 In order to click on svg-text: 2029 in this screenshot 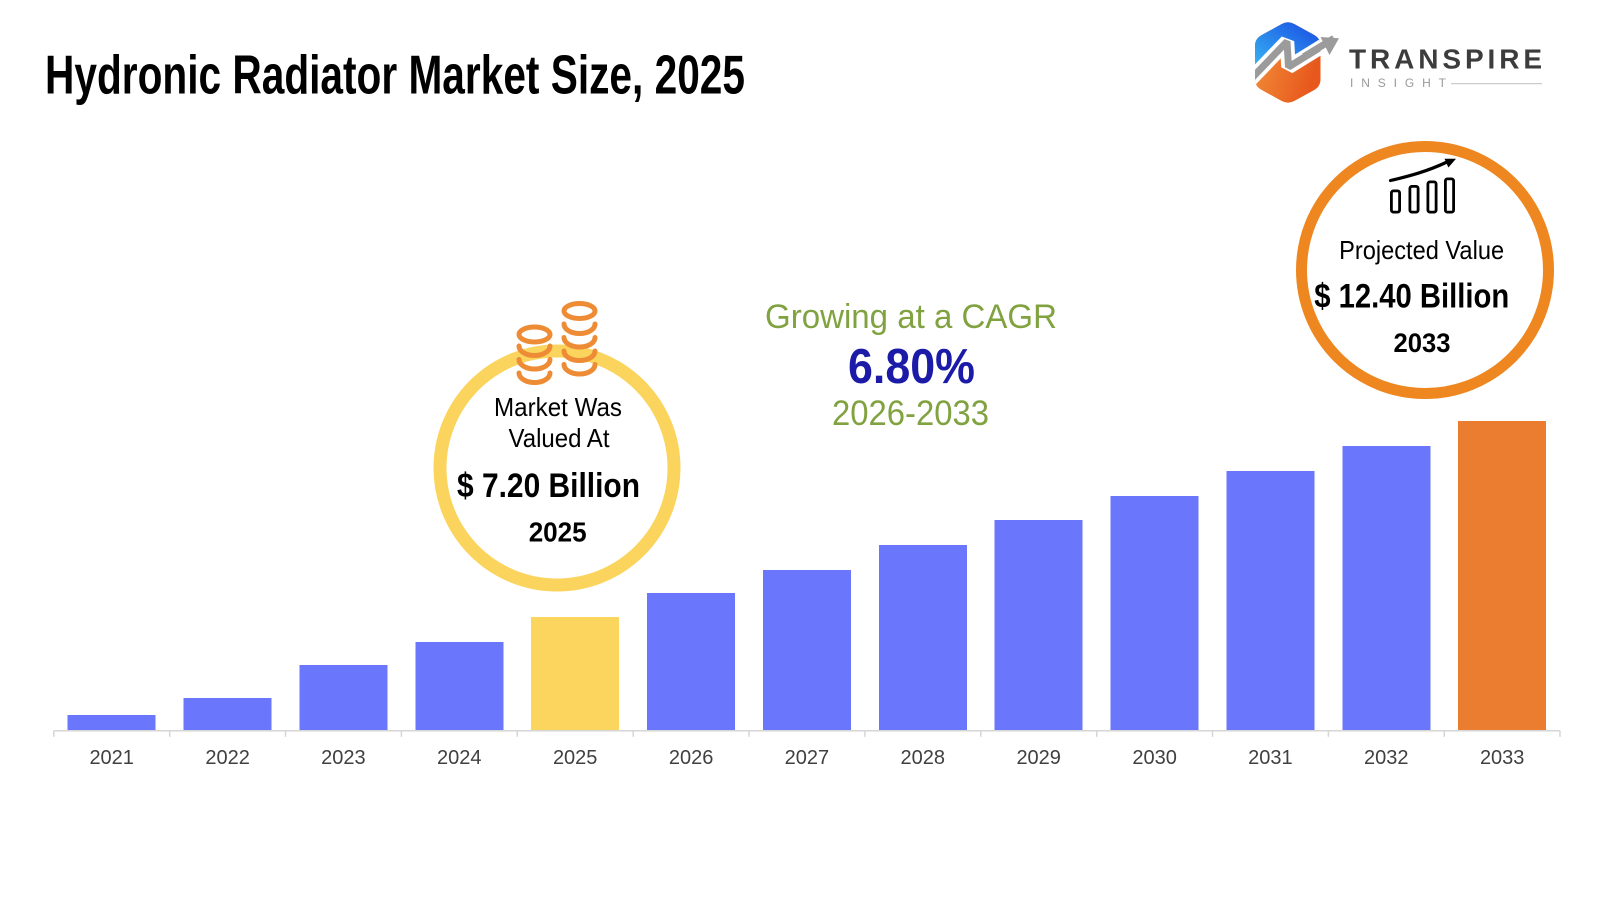, I will do `click(1038, 758)`.